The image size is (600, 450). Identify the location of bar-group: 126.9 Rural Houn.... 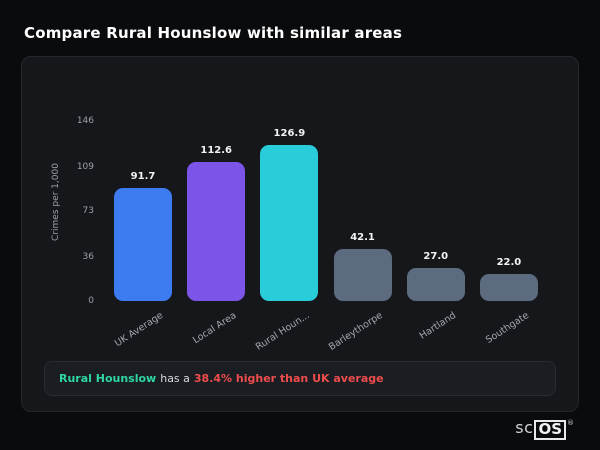
(286, 237).